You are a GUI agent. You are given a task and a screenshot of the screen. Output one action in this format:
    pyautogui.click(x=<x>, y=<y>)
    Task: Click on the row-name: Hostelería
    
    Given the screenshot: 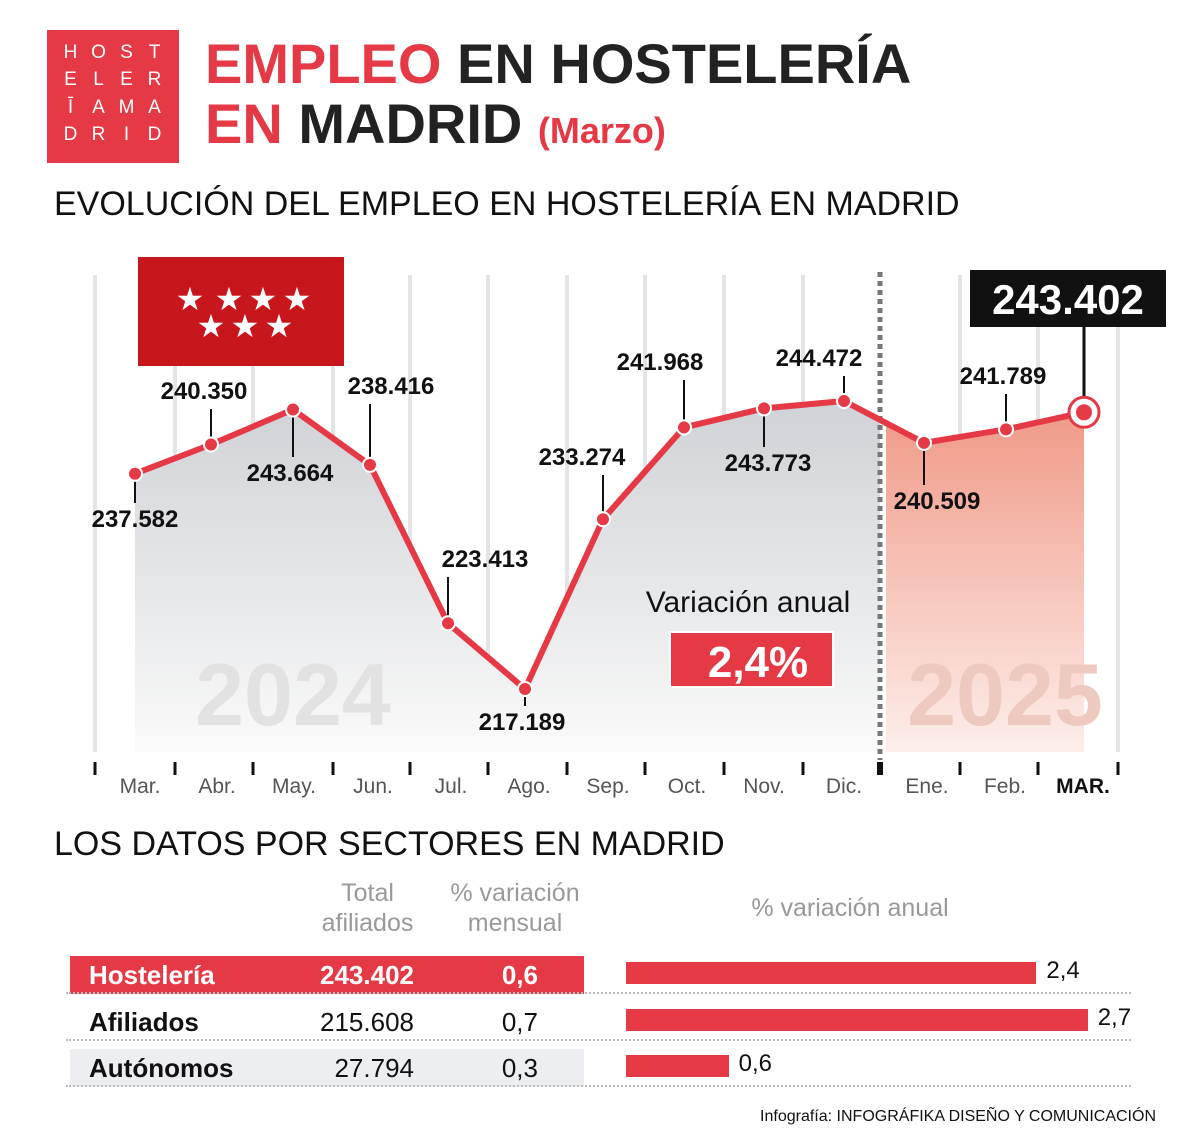 What is the action you would take?
    pyautogui.click(x=152, y=975)
    